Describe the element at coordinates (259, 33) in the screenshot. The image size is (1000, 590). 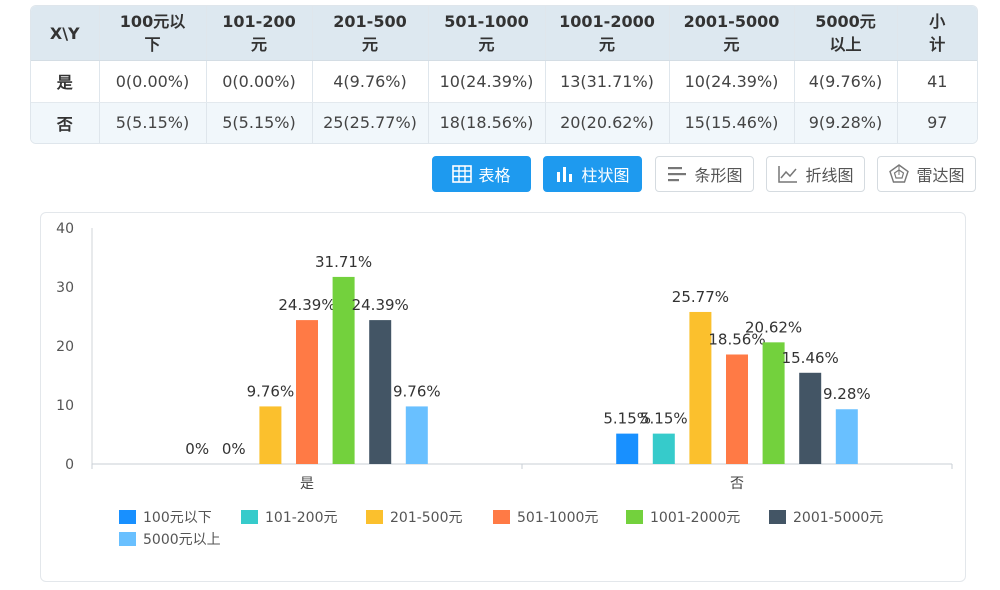
I see `table-col-header: 101-200 元` at that location.